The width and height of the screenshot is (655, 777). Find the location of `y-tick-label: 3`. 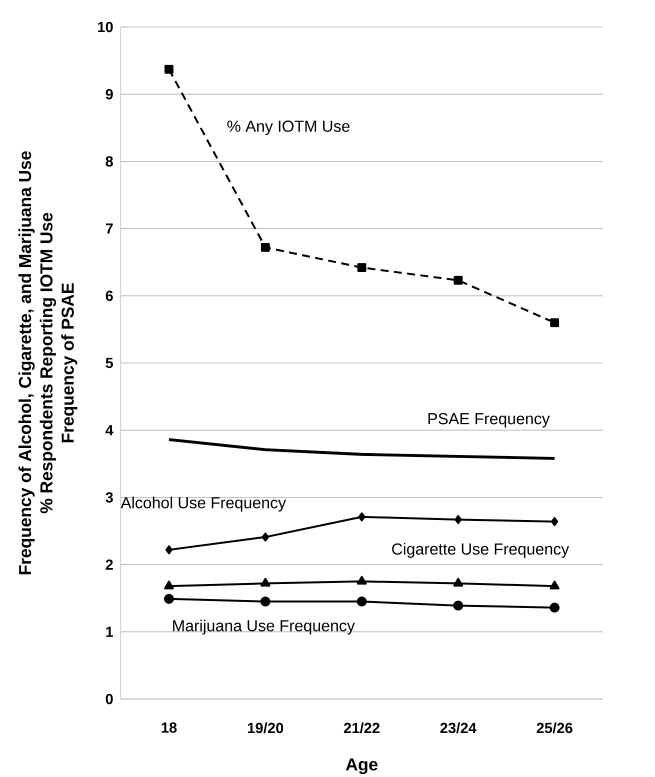

y-tick-label: 3 is located at coordinates (109, 497).